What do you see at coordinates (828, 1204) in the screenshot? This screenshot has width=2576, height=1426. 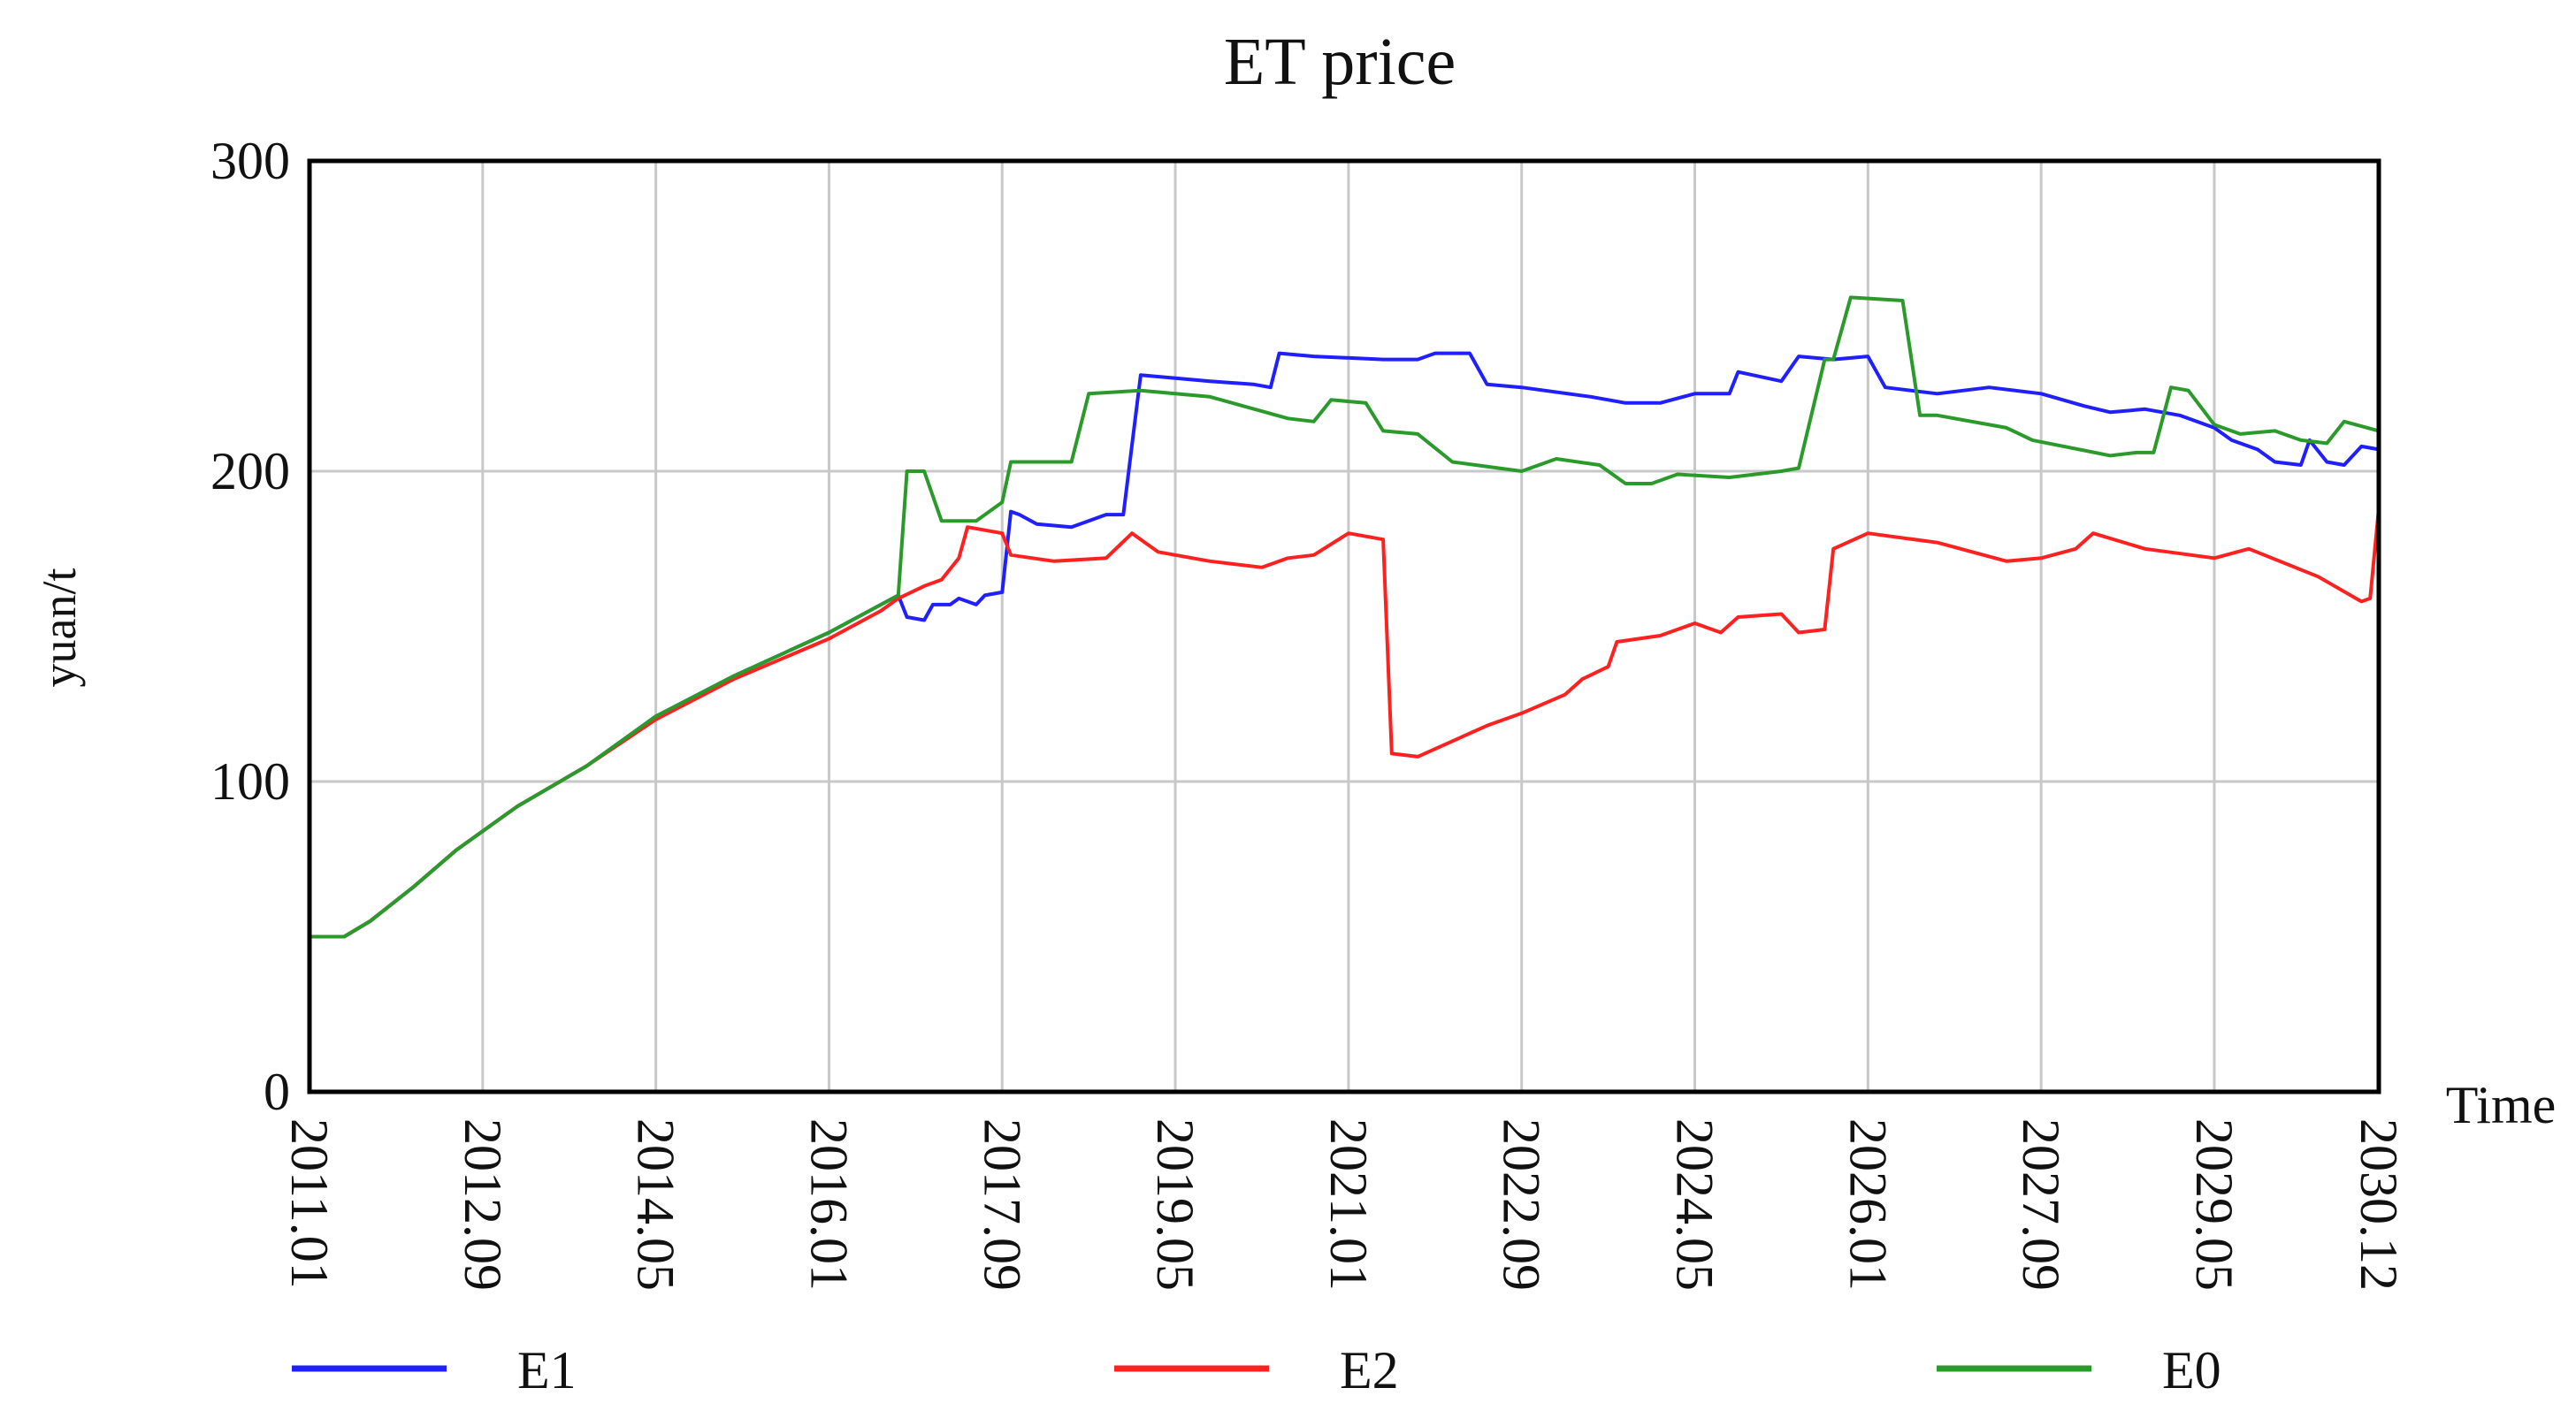 I see `x-tick-label: 2016.01` at bounding box center [828, 1204].